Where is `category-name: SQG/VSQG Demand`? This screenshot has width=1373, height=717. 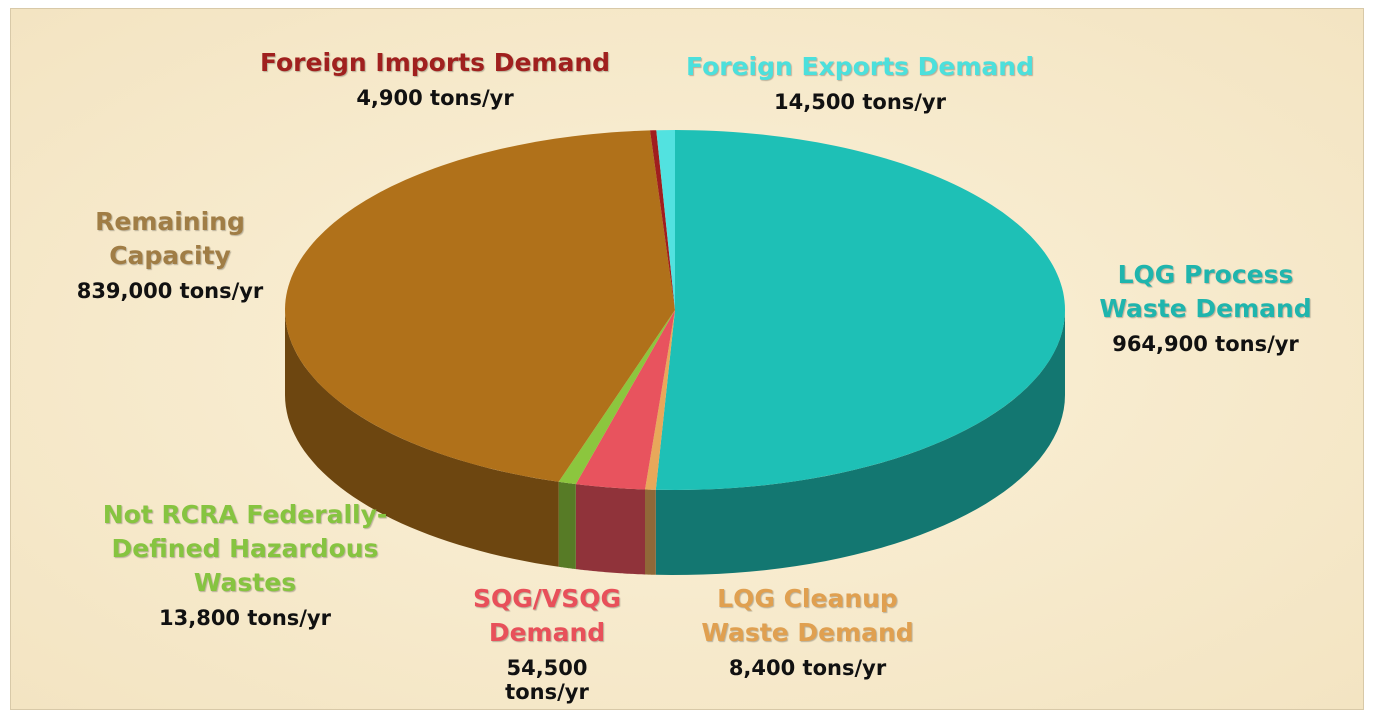
category-name: SQG/VSQG Demand is located at coordinates (547, 615).